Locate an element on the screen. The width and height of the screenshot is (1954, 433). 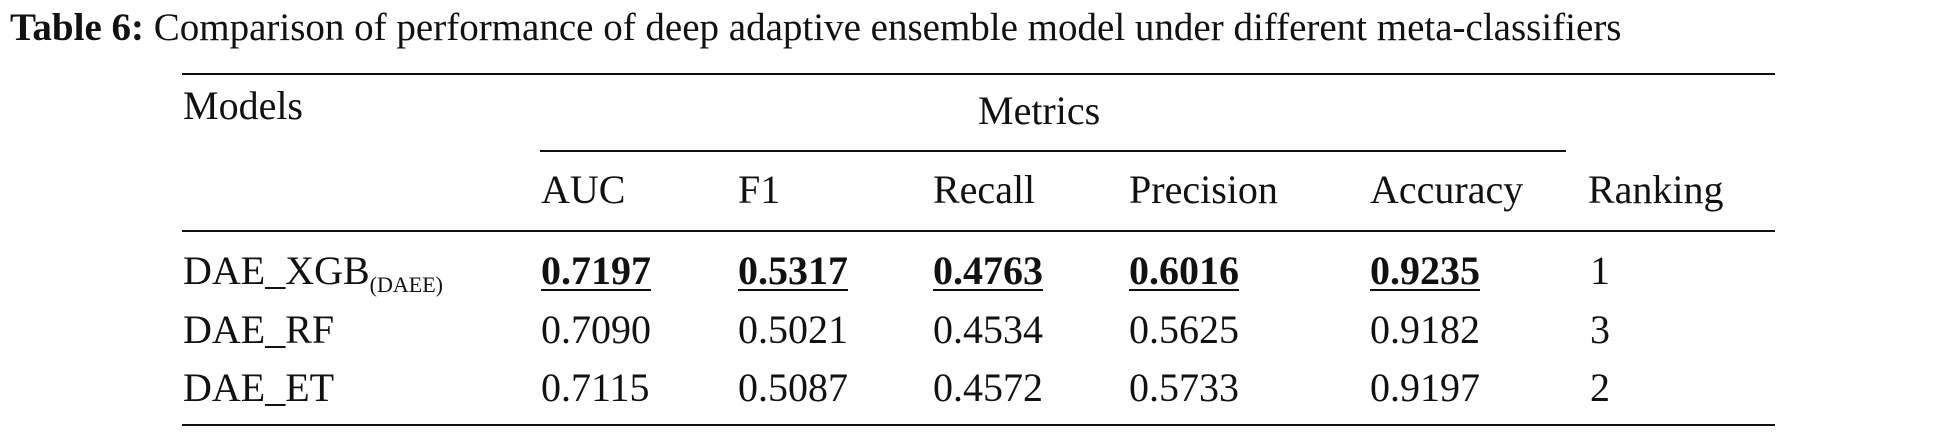
row-dae-xgb-recall: 0.4763 is located at coordinates (988, 270).